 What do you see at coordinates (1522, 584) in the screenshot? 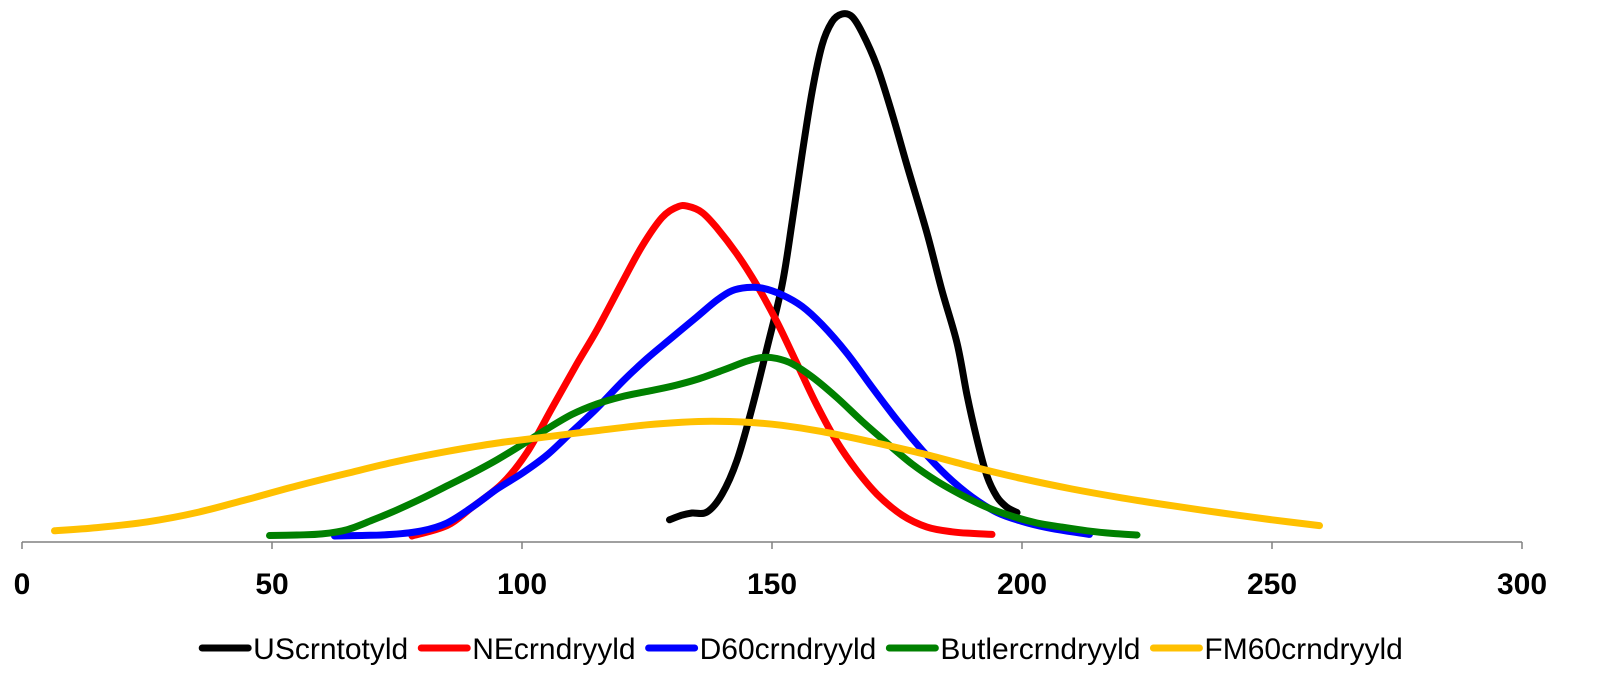
I see `x-tick-label: 300` at bounding box center [1522, 584].